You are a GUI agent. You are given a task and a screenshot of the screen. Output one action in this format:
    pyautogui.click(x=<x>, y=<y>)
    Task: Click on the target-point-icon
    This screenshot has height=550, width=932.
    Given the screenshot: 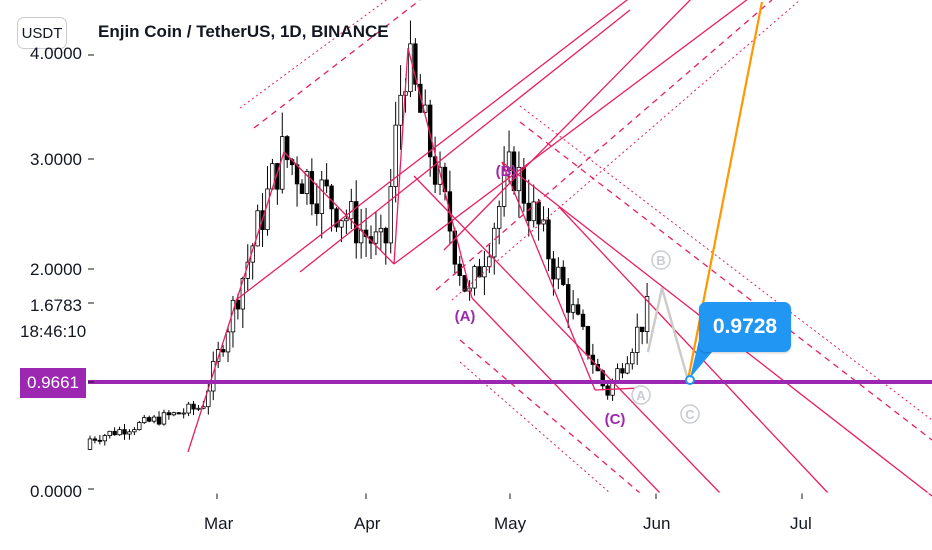 What is the action you would take?
    pyautogui.click(x=690, y=380)
    